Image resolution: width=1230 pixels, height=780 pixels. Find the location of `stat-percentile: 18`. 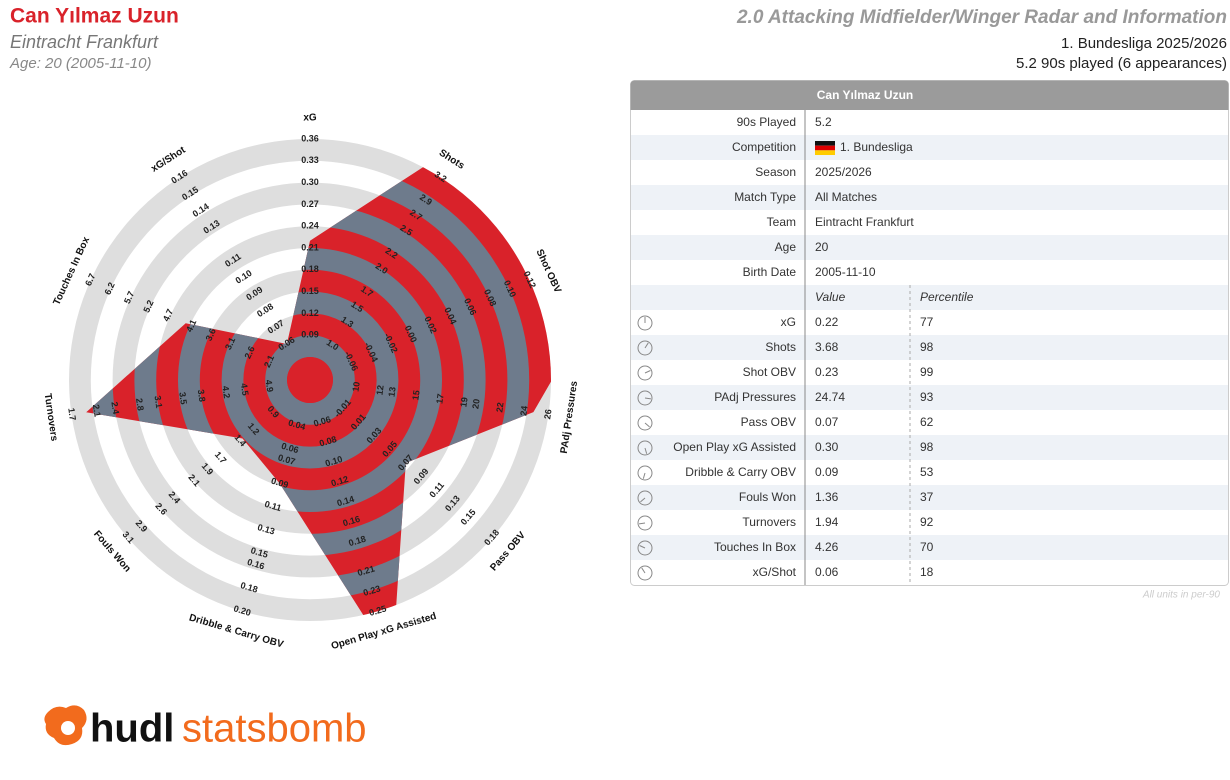

stat-percentile: 18 is located at coordinates (927, 572).